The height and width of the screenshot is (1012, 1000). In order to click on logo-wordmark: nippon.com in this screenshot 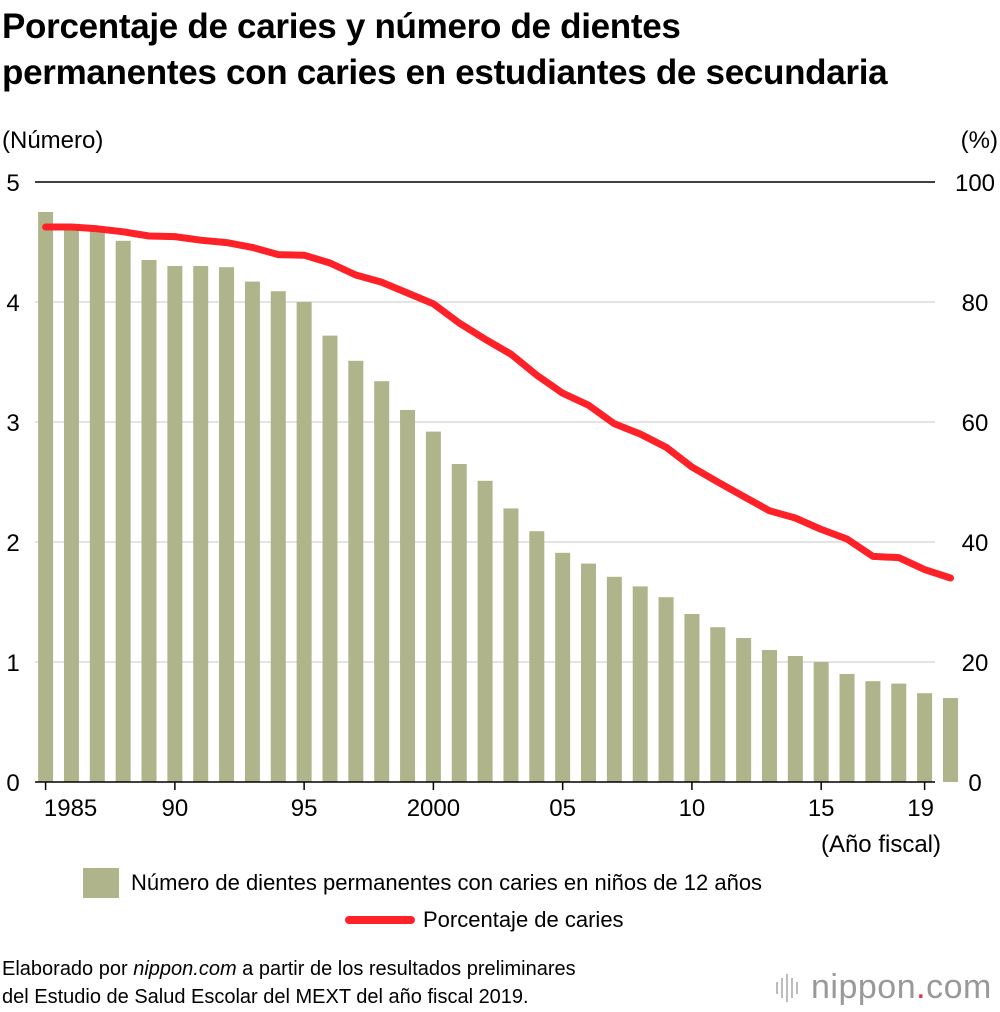, I will do `click(901, 987)`.